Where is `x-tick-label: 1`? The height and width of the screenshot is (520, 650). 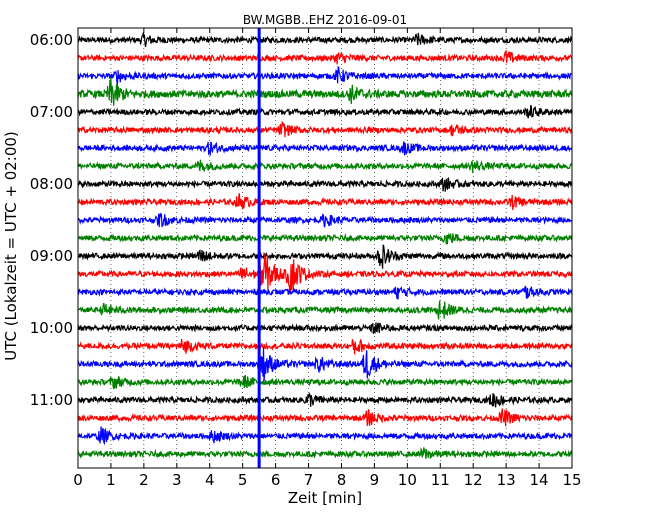
x-tick-label: 1 is located at coordinates (111, 480).